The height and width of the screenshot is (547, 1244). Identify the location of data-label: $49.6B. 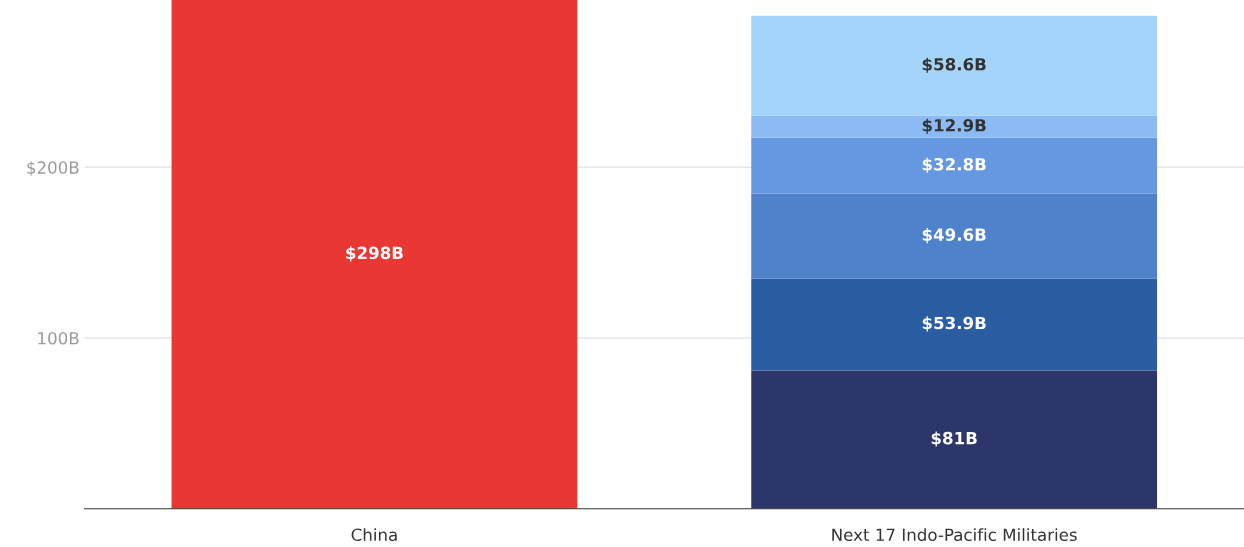
(954, 236).